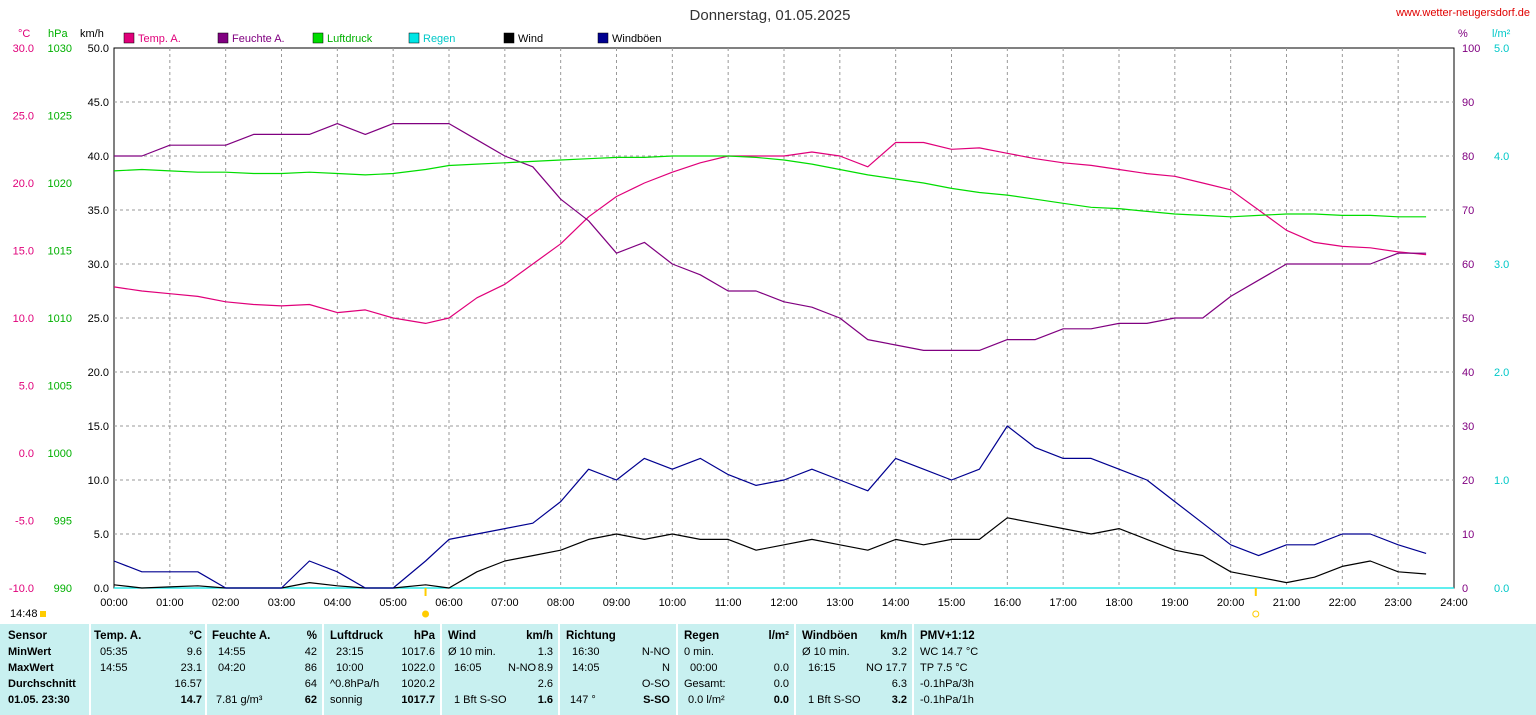 The image size is (1536, 715). Describe the element at coordinates (949, 652) in the screenshot. I see `pmv-wc: WC 14.7 °C` at that location.